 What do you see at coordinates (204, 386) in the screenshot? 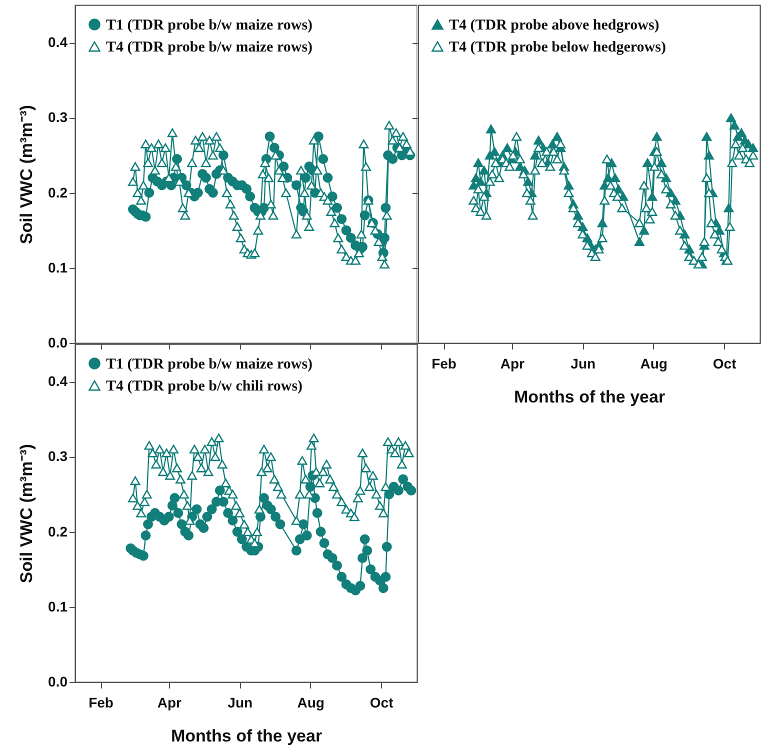
I see `legend-label: T4 (TDR probe b/w chili rows)` at bounding box center [204, 386].